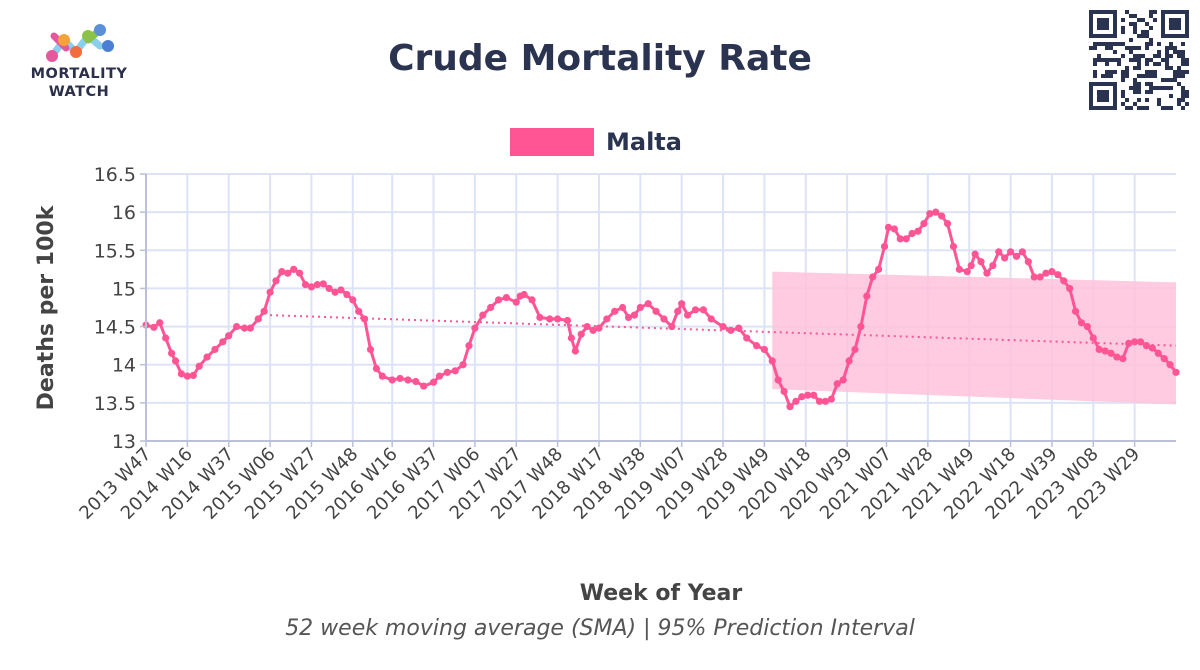 Image resolution: width=1200 pixels, height=670 pixels. I want to click on qr-code-icon, so click(1139, 60).